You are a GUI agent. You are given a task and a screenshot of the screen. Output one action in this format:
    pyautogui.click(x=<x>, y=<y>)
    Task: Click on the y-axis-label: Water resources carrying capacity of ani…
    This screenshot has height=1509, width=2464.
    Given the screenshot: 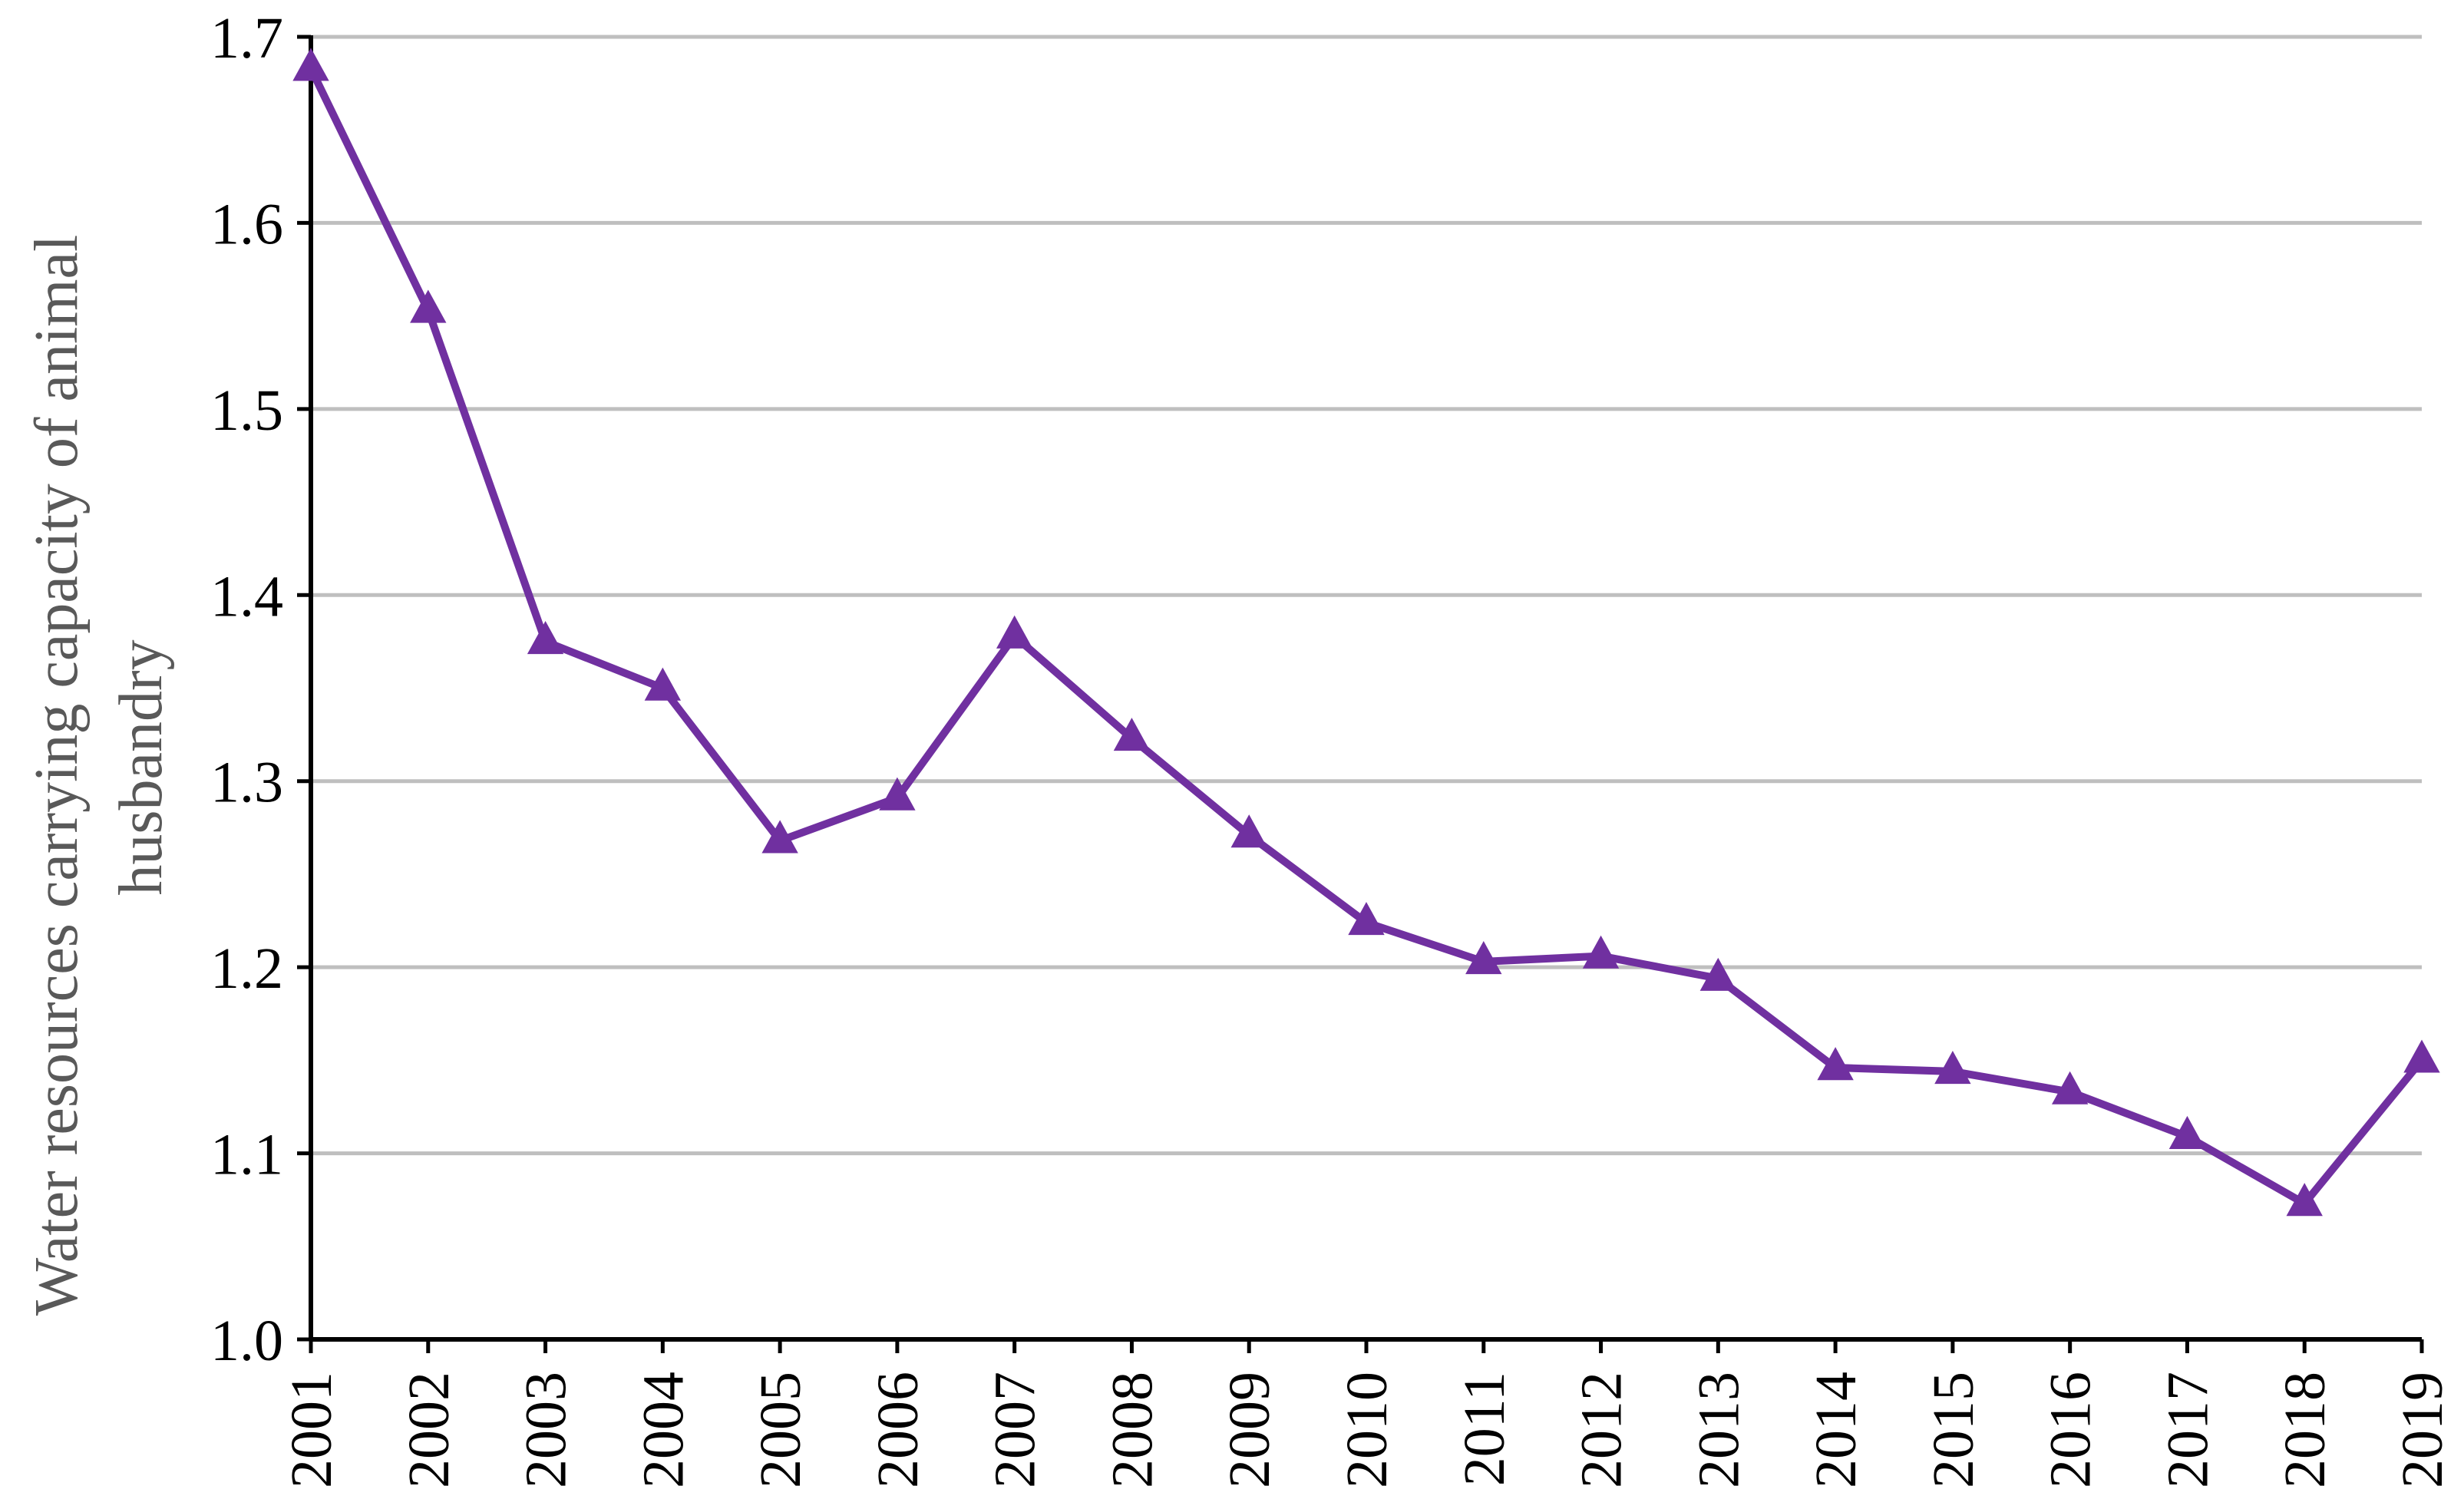 What is the action you would take?
    pyautogui.click(x=99, y=768)
    